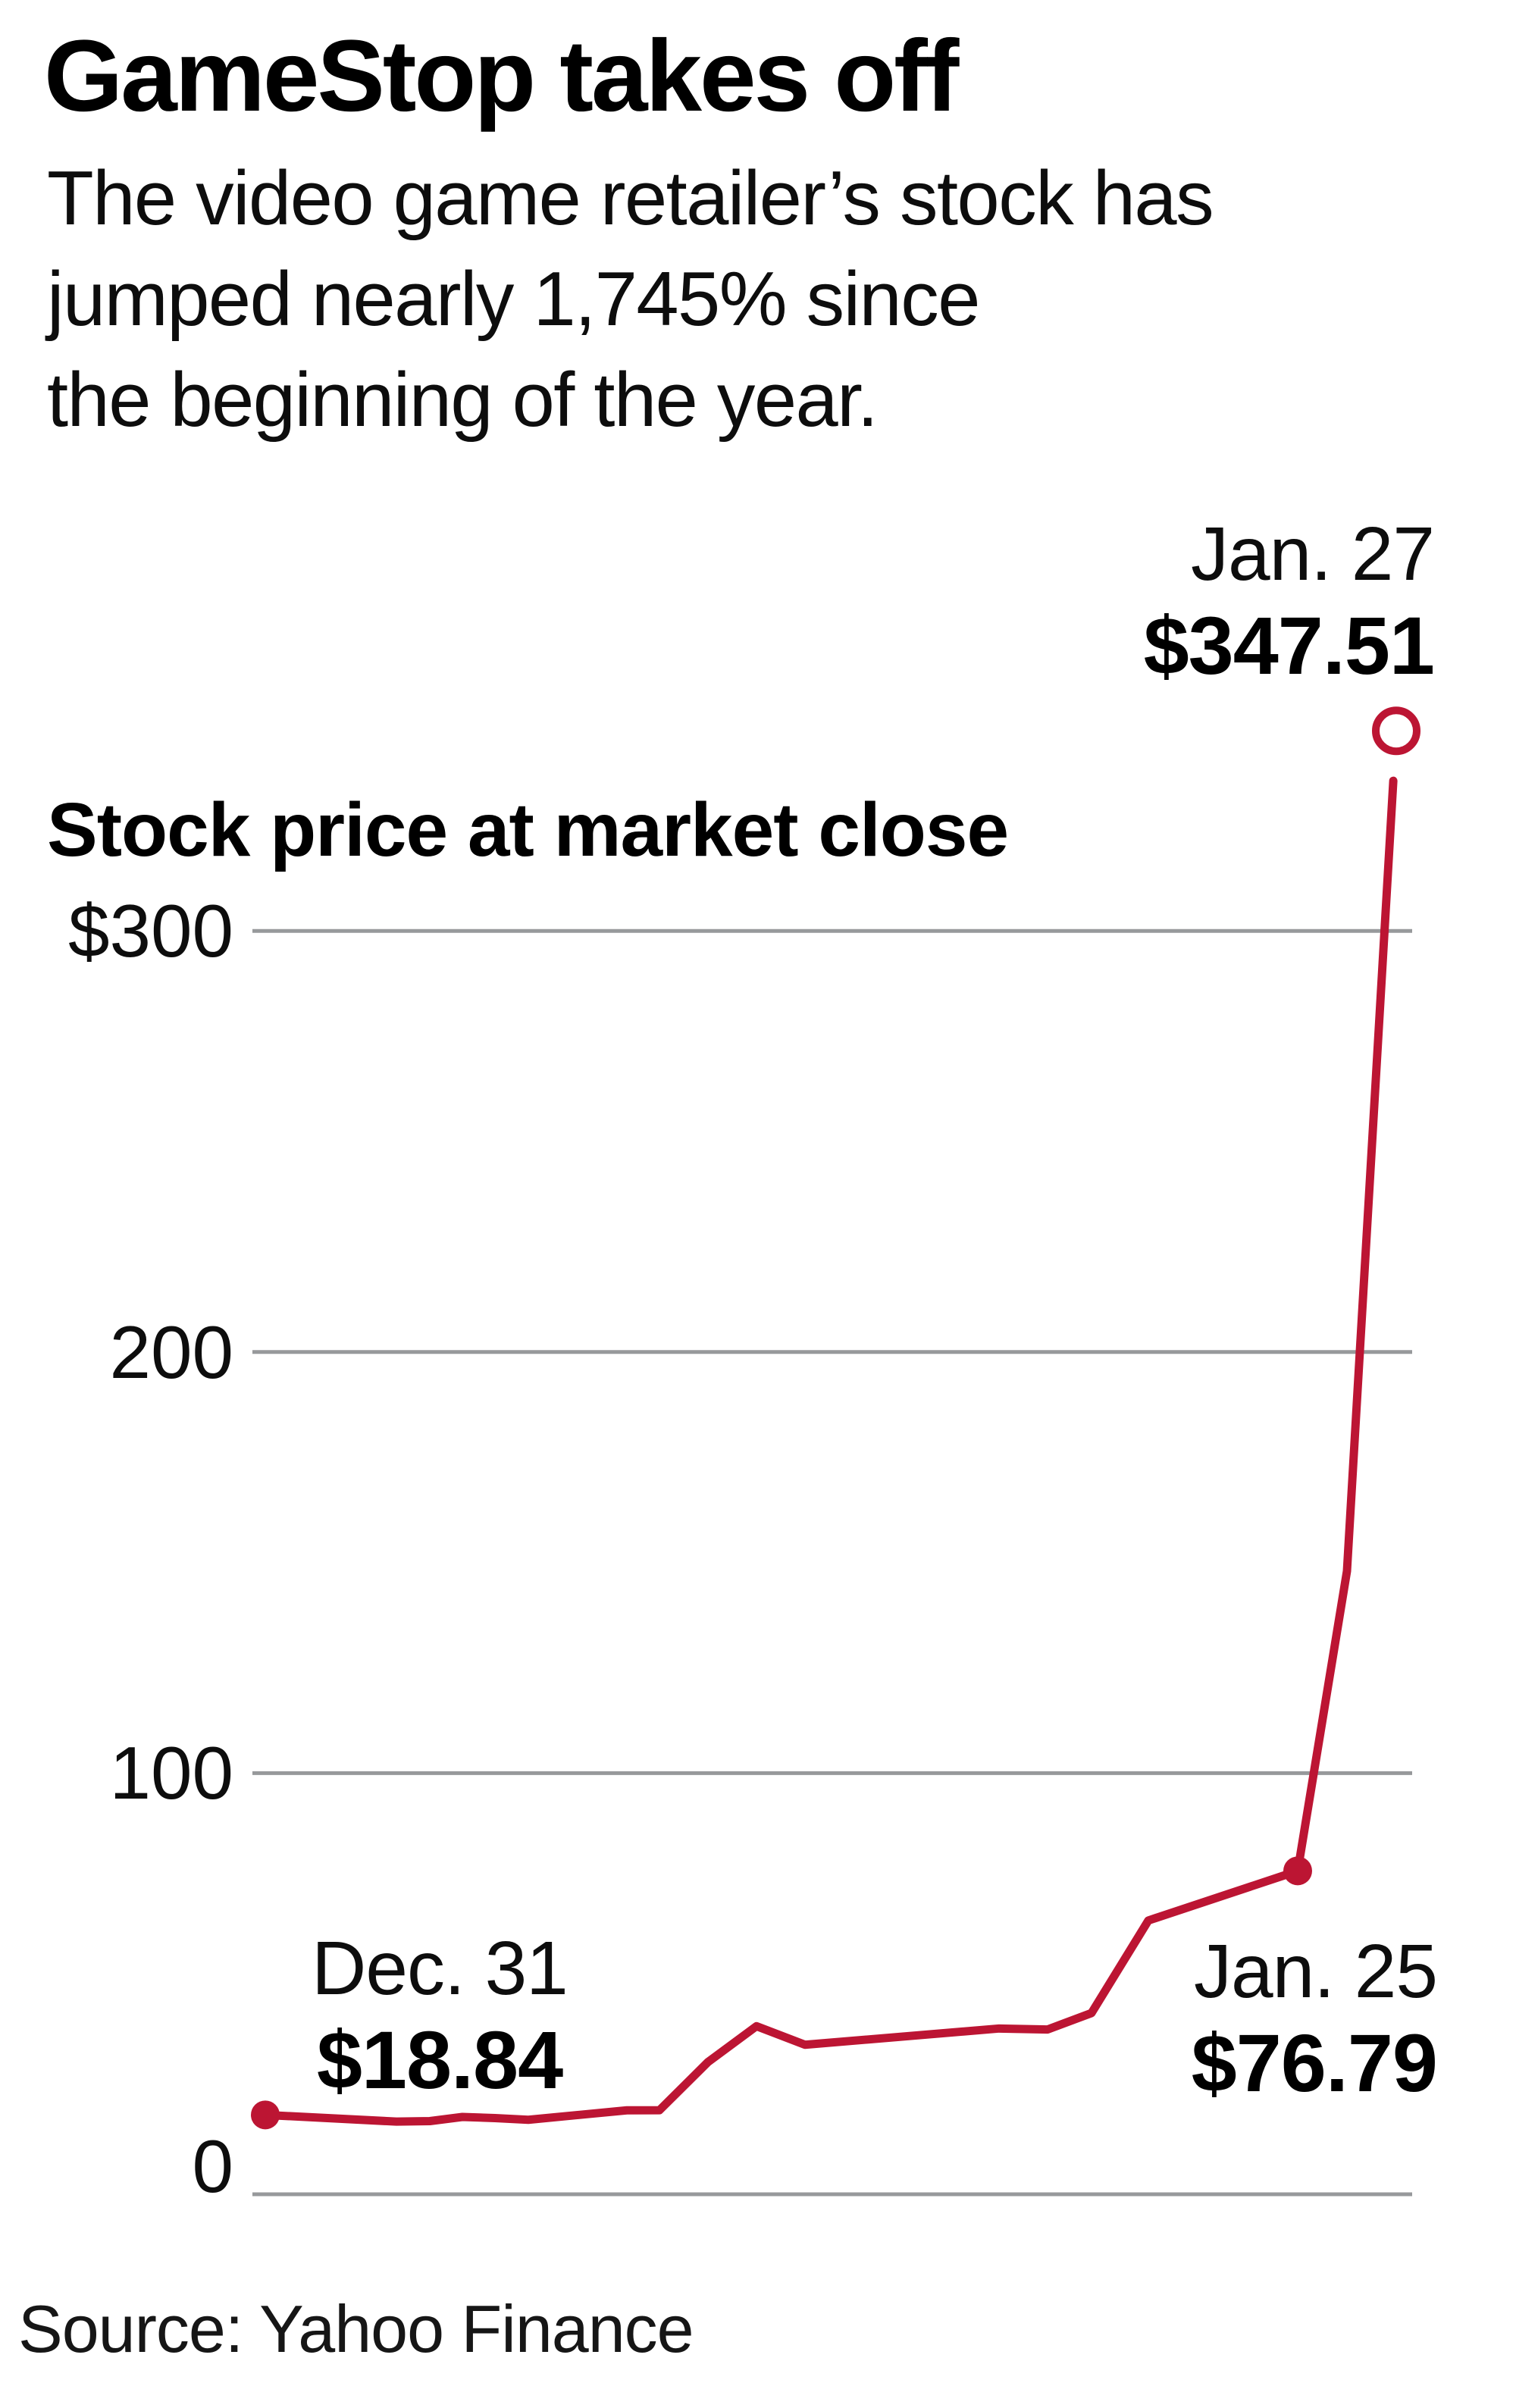 This screenshot has height=2408, width=1516. I want to click on annotation-peak: Jan. 27 $347.51, so click(1289, 601).